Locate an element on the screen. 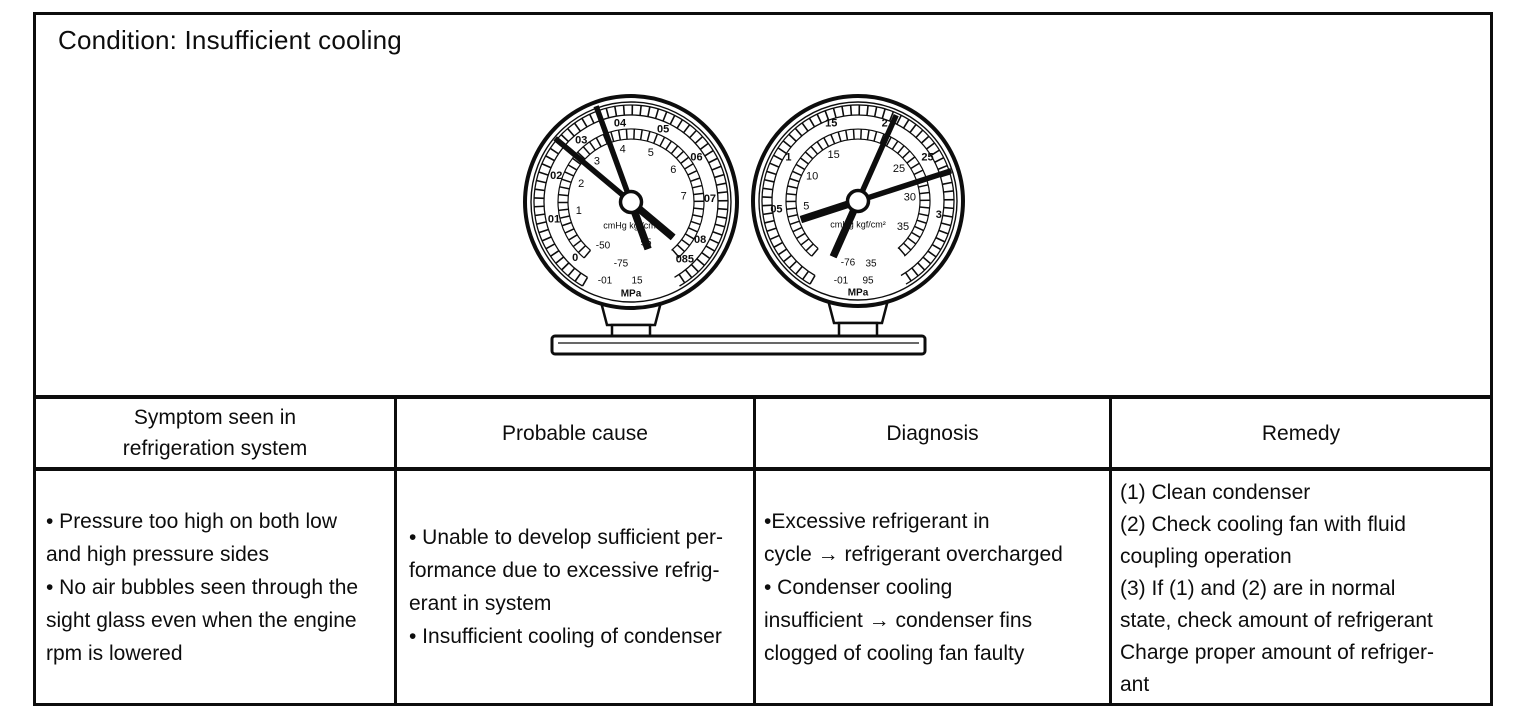 The image size is (1520, 728). svg-text: 6 is located at coordinates (673, 170).